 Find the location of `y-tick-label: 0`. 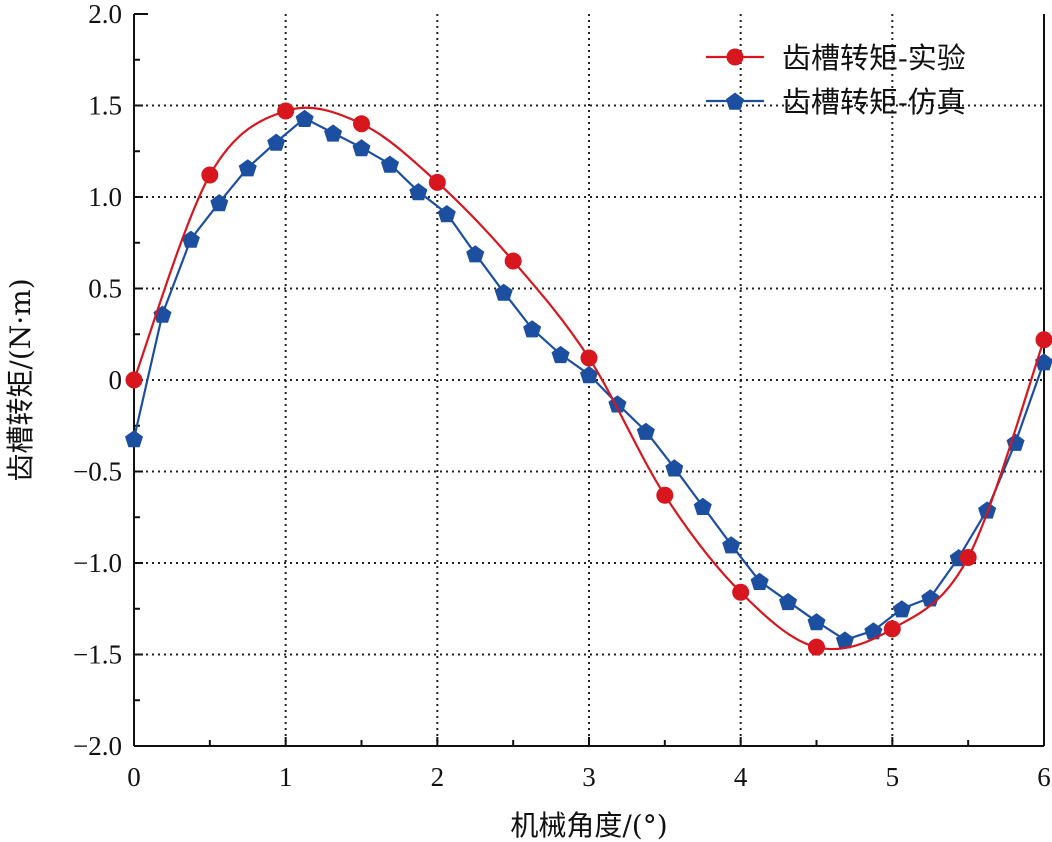

y-tick-label: 0 is located at coordinates (116, 380).